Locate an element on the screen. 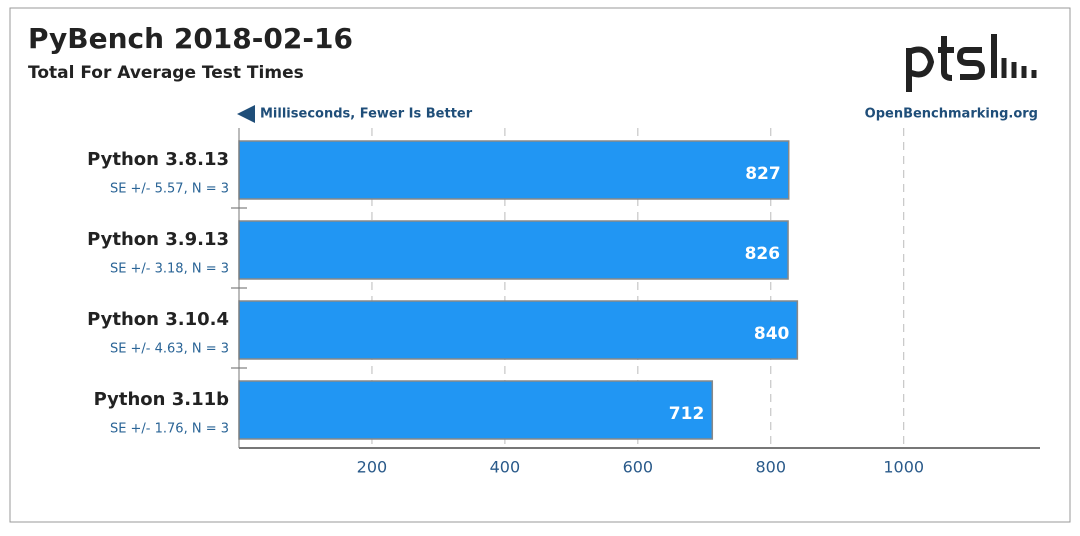  direction-arrow is located at coordinates (246, 114).